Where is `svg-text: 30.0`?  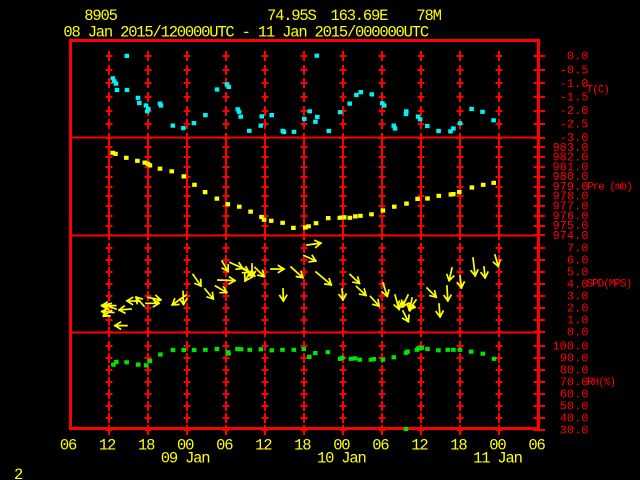 svg-text: 30.0 is located at coordinates (574, 430).